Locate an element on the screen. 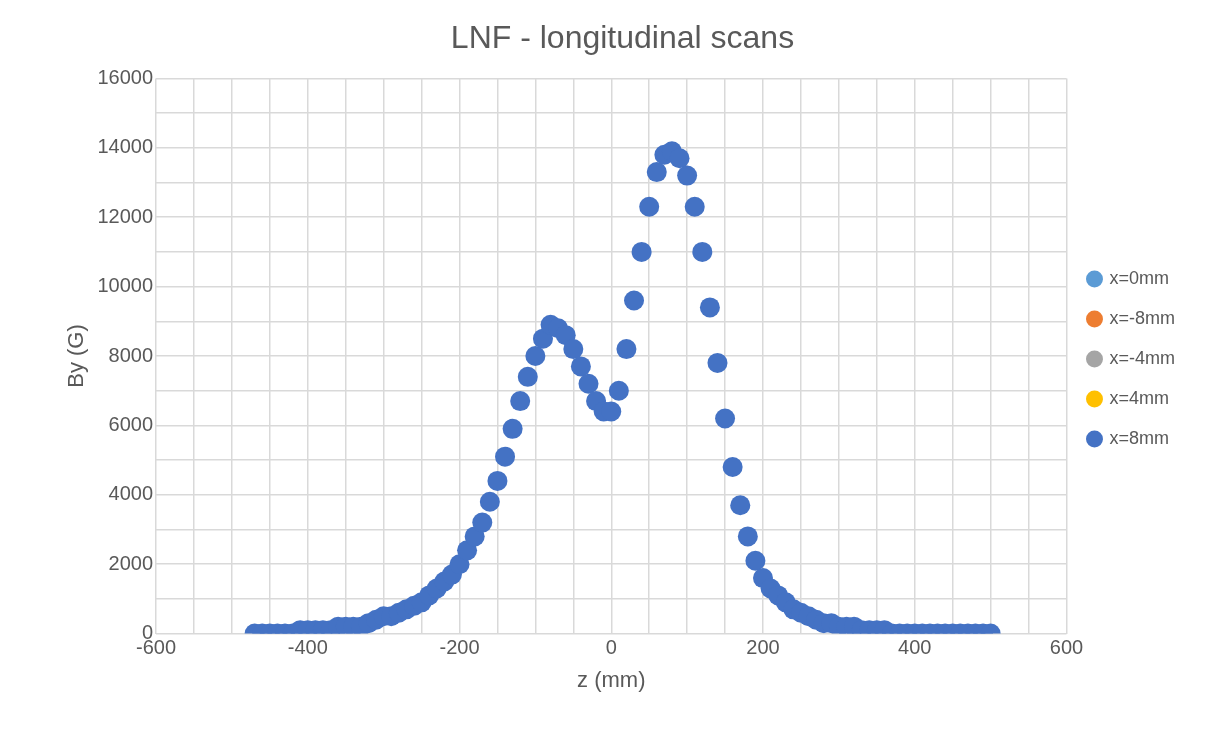 The width and height of the screenshot is (1225, 738). legend-label: x=4mm is located at coordinates (1139, 397).